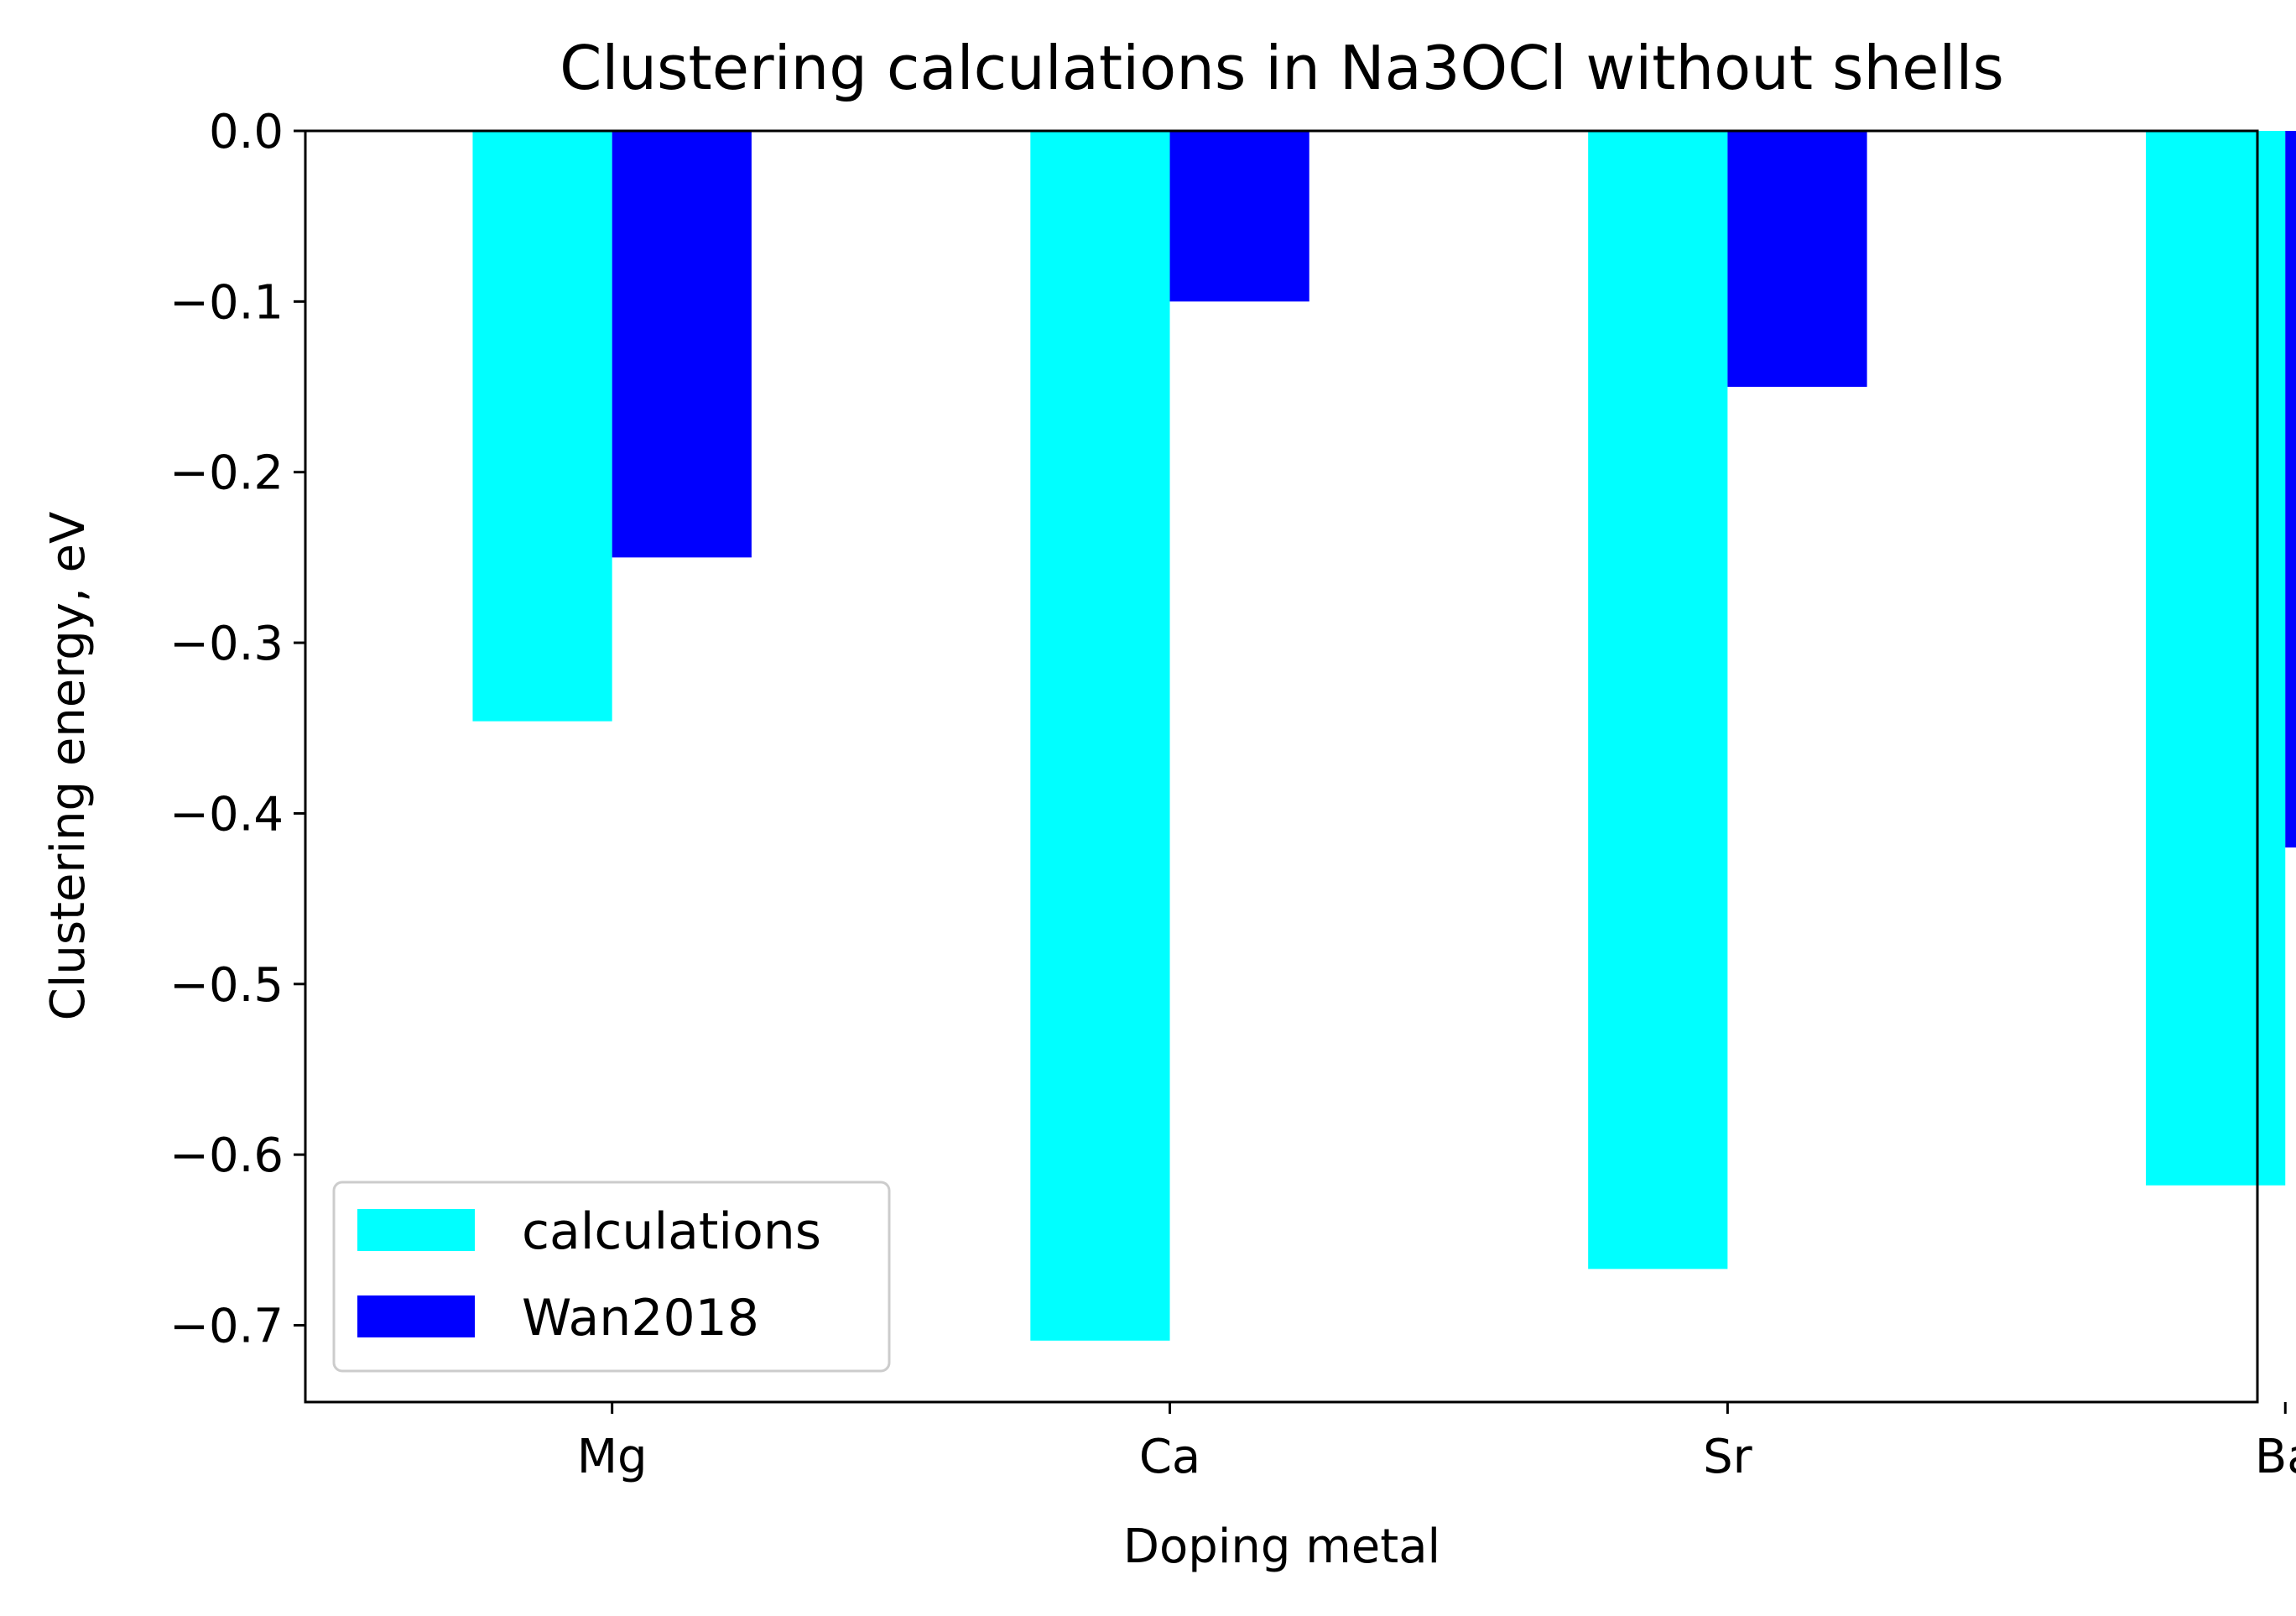 The image size is (2296, 1616). Describe the element at coordinates (68, 766) in the screenshot. I see `y-axis-label: Clustering energy, eV` at that location.